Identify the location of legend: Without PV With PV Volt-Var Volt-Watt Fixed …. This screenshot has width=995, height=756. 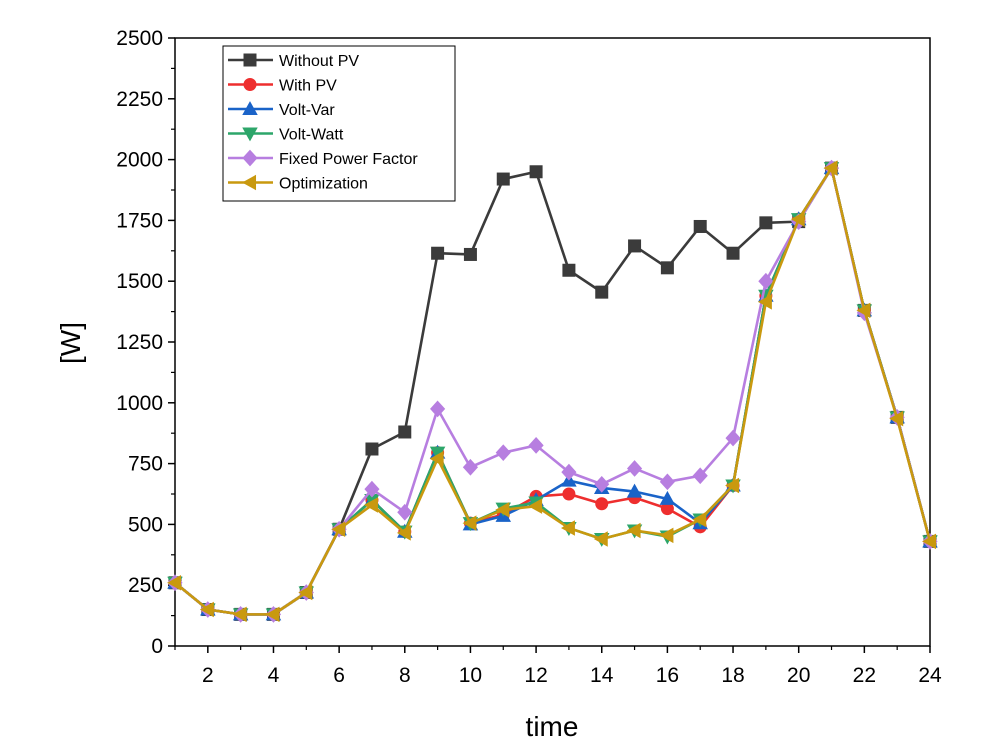
(339, 123).